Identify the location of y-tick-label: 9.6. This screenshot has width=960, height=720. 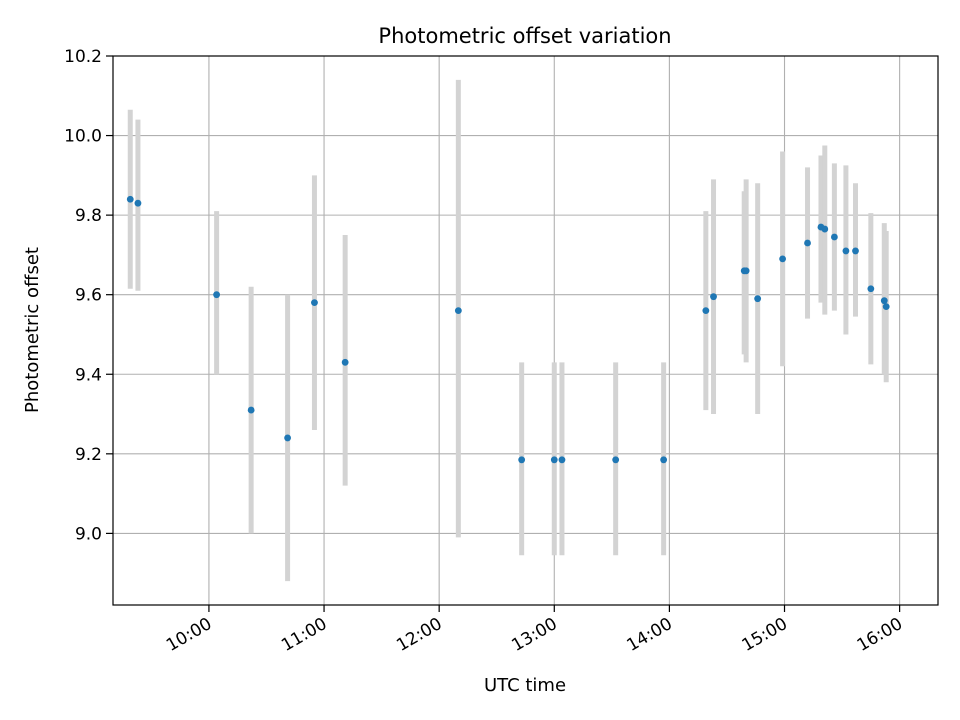
(88, 296).